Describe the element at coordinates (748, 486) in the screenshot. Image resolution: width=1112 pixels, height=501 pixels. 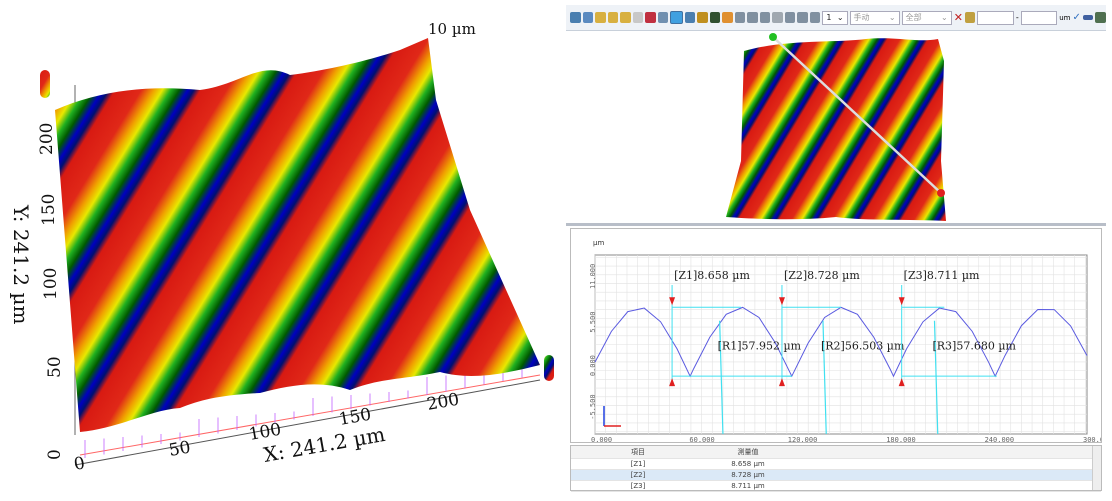
I see `row-value: 8.711 µm` at that location.